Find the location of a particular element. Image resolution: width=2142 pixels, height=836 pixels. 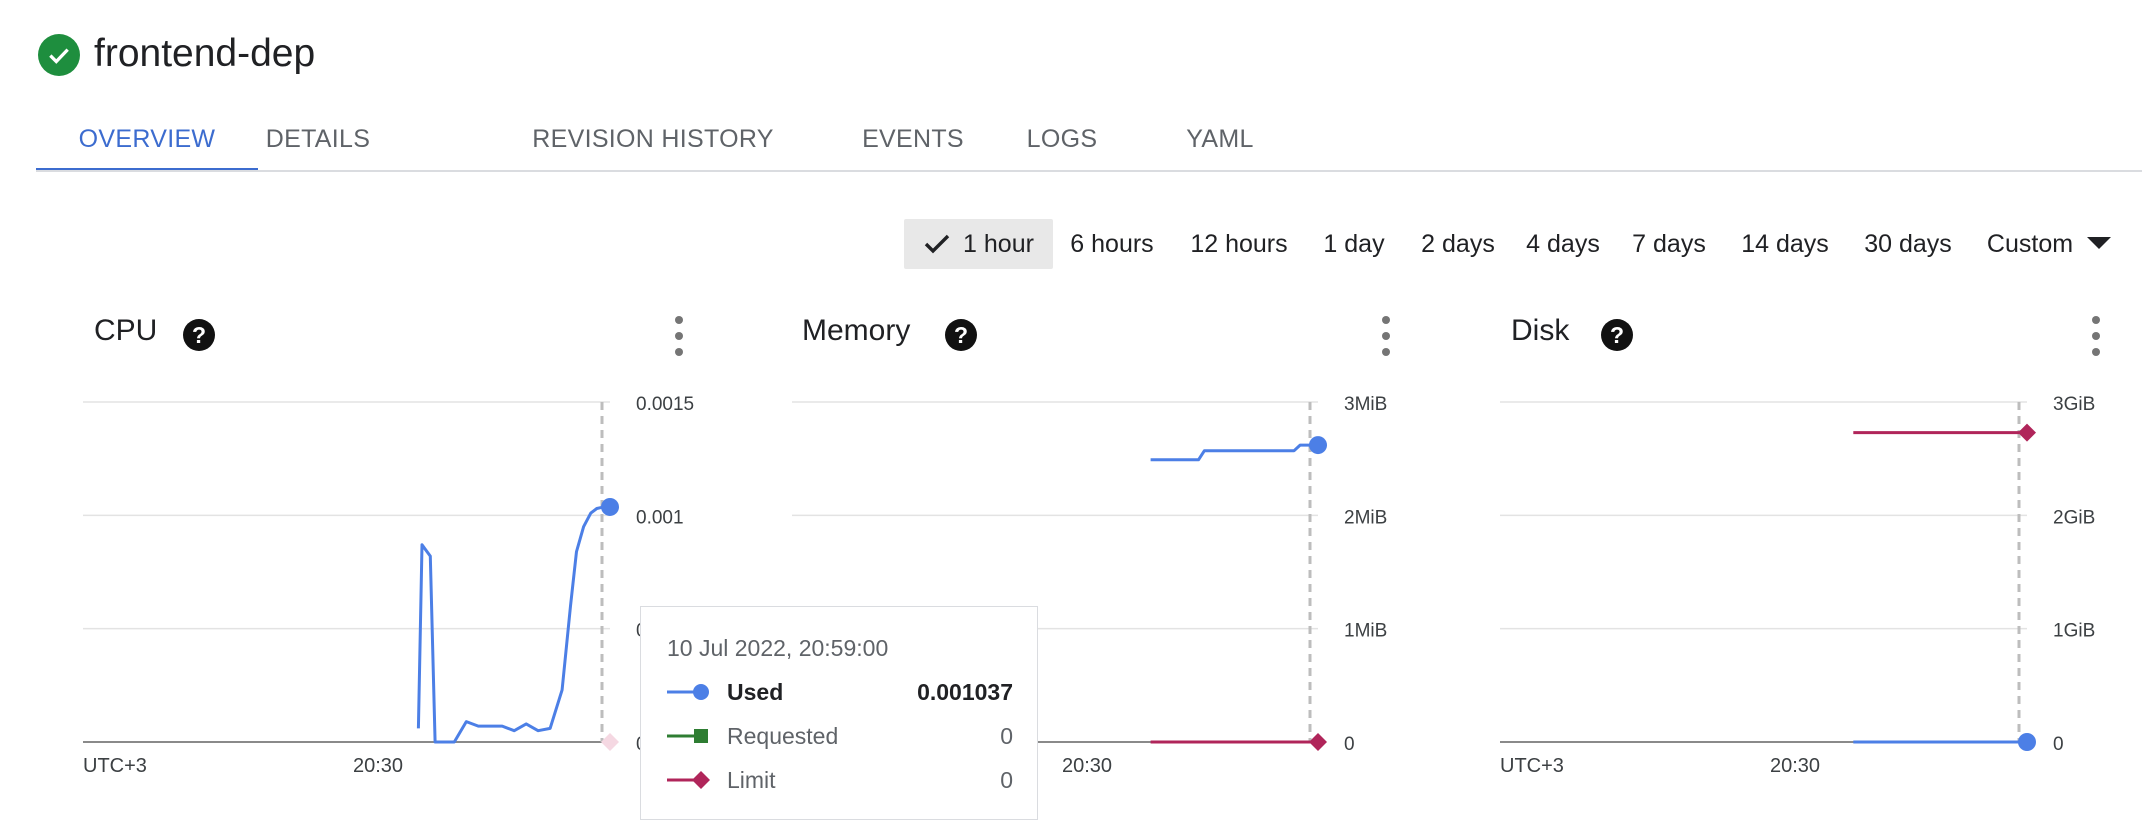

range-12-hours: 12 hours is located at coordinates (1239, 244).